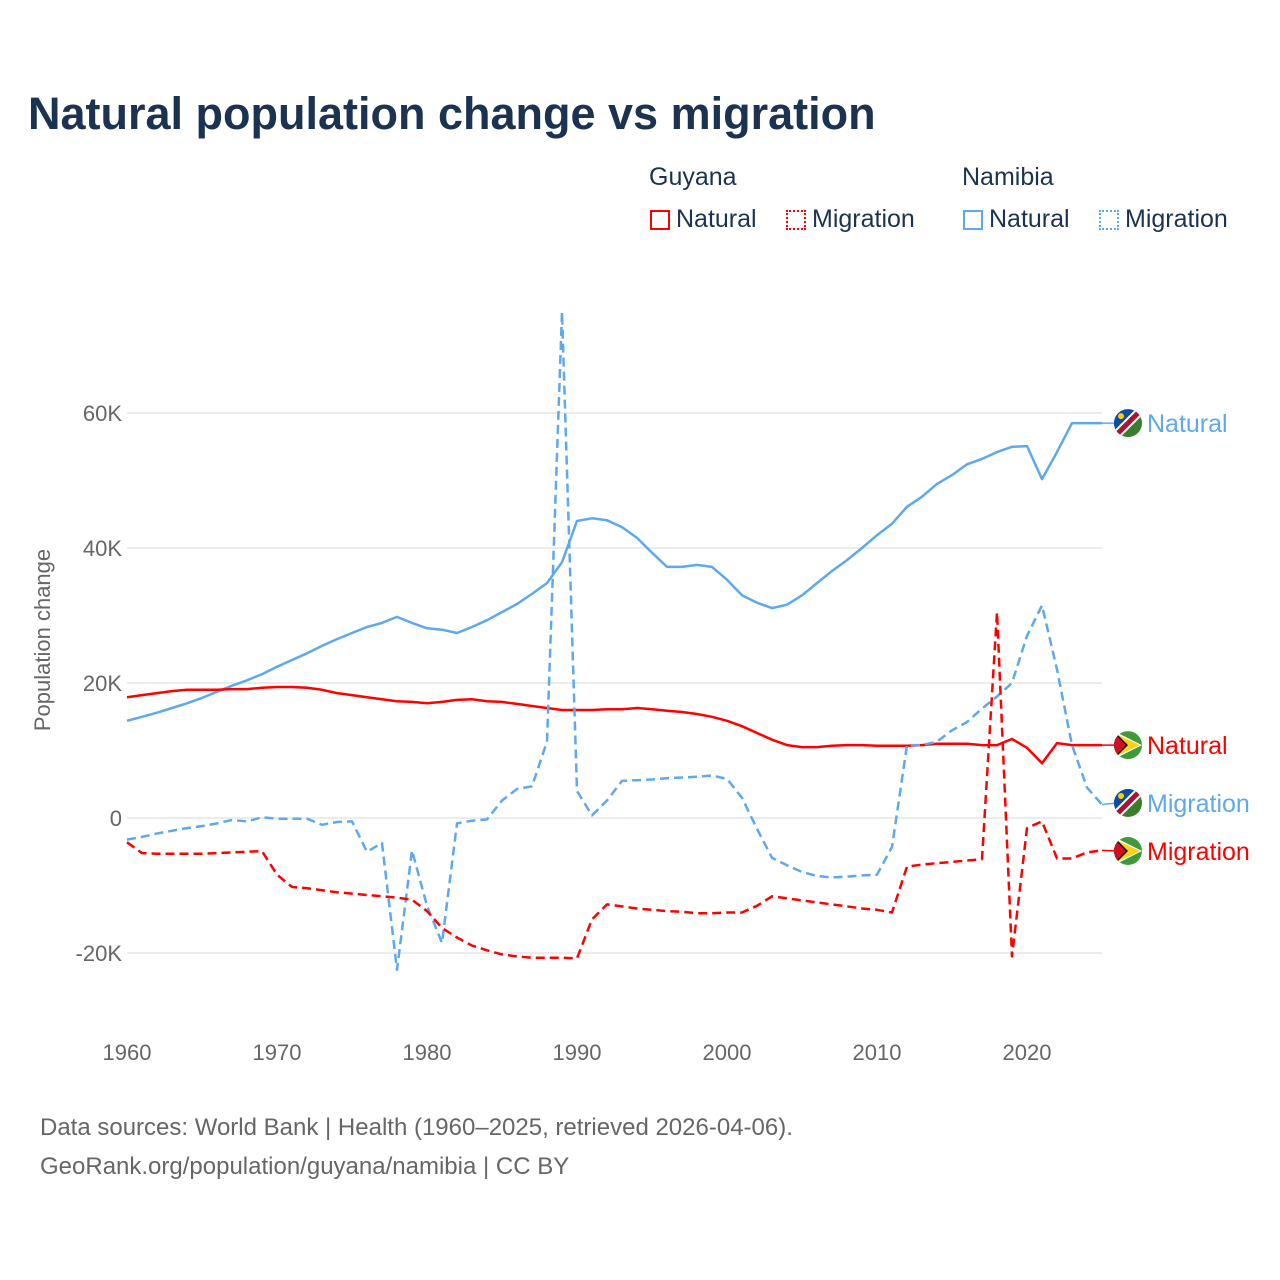  Describe the element at coordinates (116, 818) in the screenshot. I see `y-tick-label: 0` at that location.